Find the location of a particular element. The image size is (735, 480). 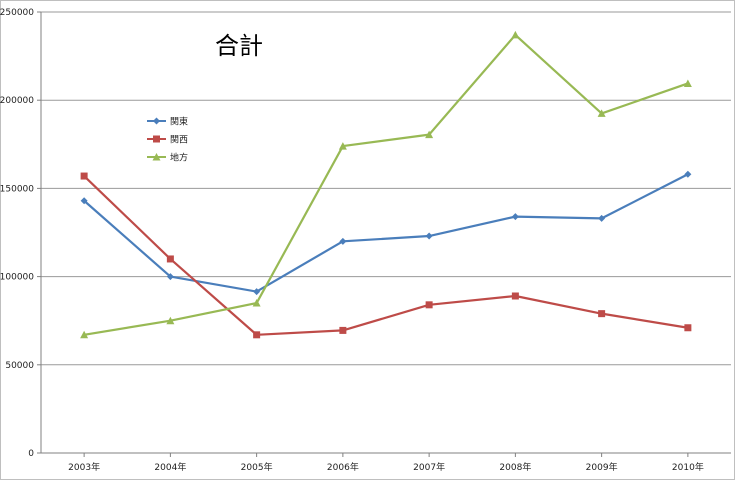

x-tick-label: 2010年 is located at coordinates (688, 467).